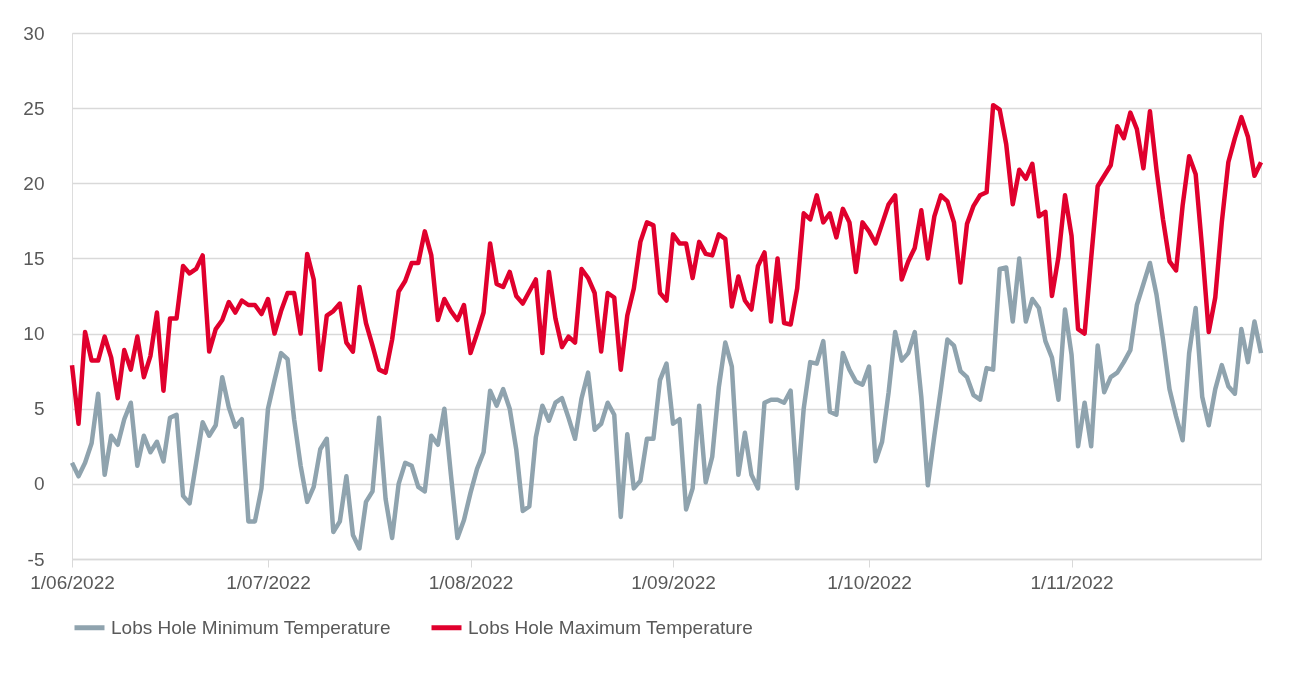 Image resolution: width=1290 pixels, height=673 pixels. I want to click on legend-label: Lobs Hole Minimum Temperature, so click(251, 627).